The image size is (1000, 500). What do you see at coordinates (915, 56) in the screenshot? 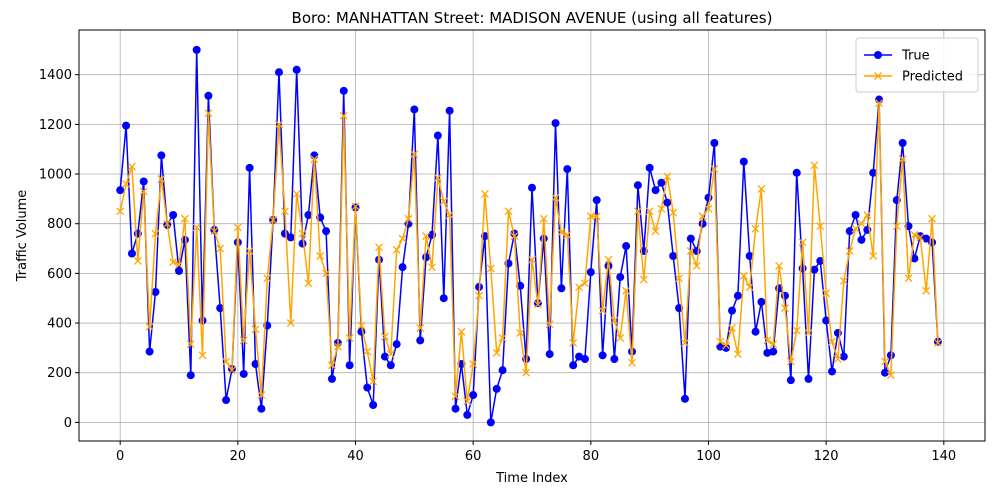
I see `legend-label: True` at bounding box center [915, 56].